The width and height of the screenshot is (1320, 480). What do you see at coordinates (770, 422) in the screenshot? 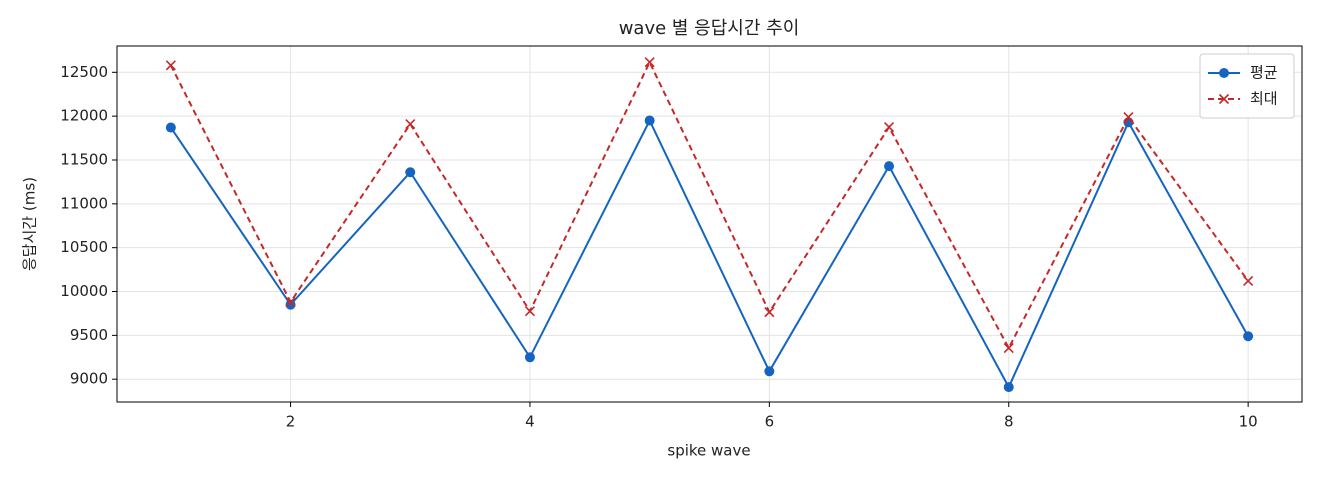
I see `x-tick-label: 6` at bounding box center [770, 422].